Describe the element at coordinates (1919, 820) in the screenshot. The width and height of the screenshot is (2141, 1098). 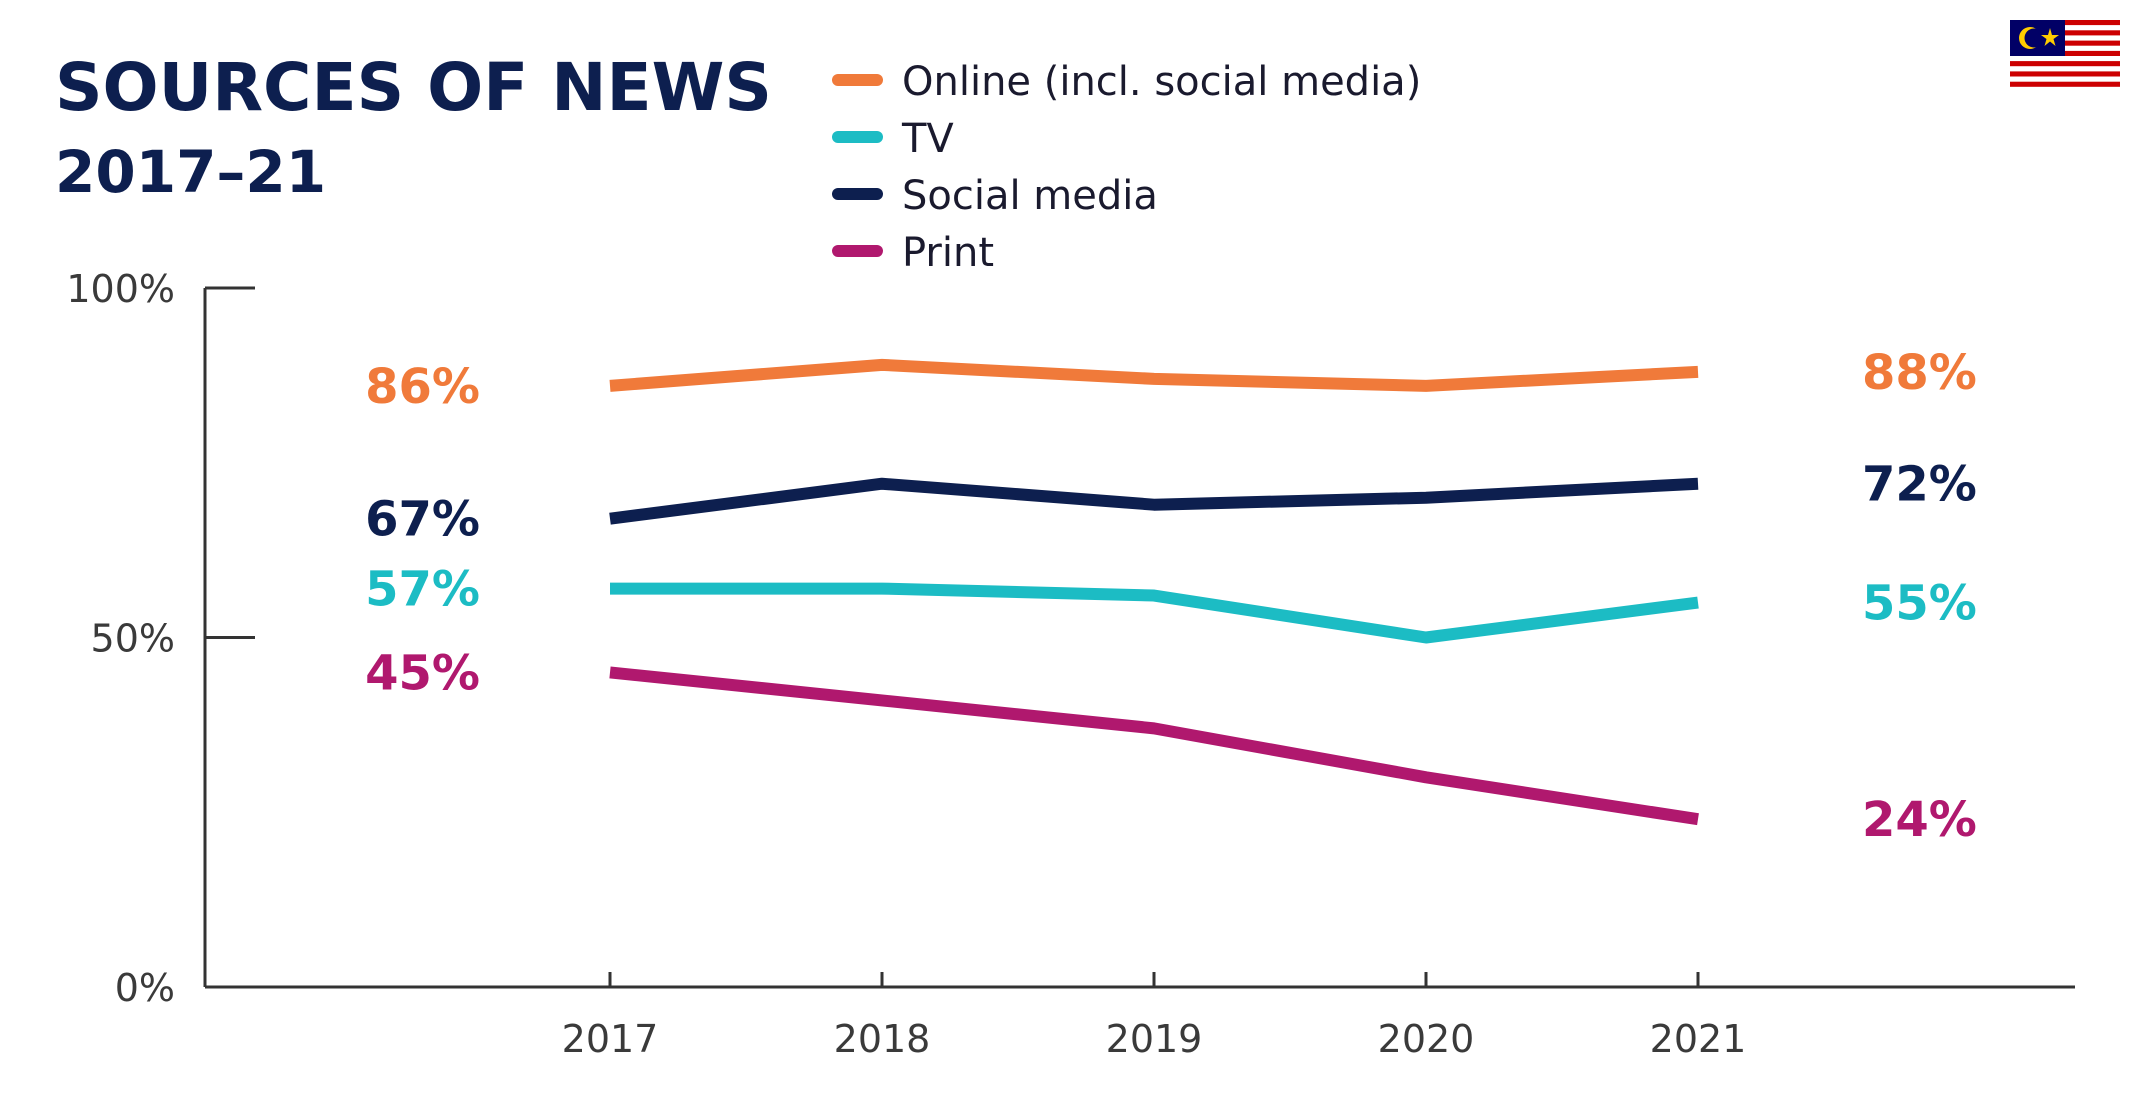
I see `end-label-print: 24%` at that location.